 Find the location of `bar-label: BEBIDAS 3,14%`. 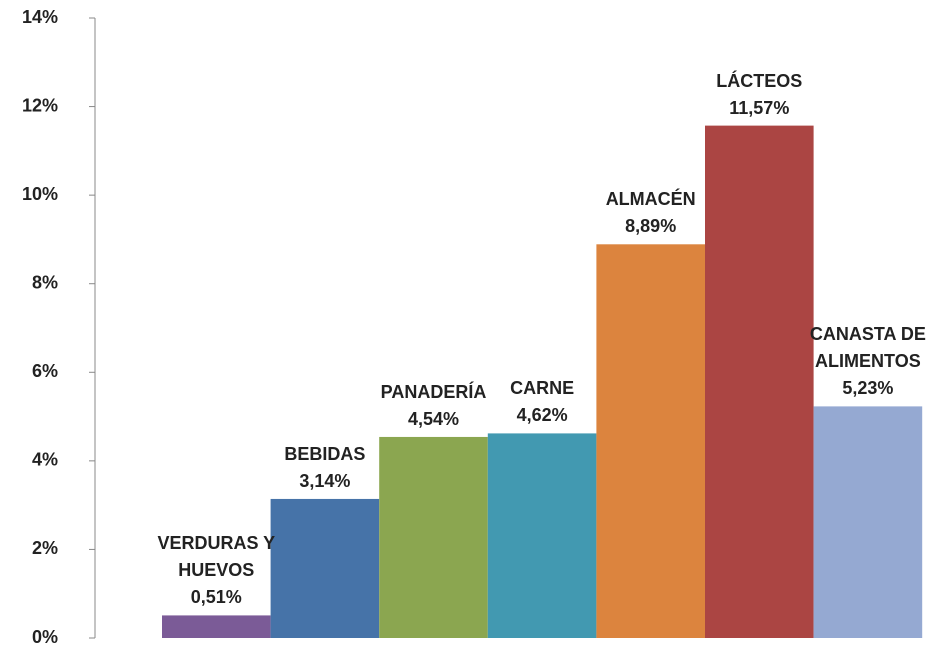

bar-label: BEBIDAS 3,14% is located at coordinates (325, 468).